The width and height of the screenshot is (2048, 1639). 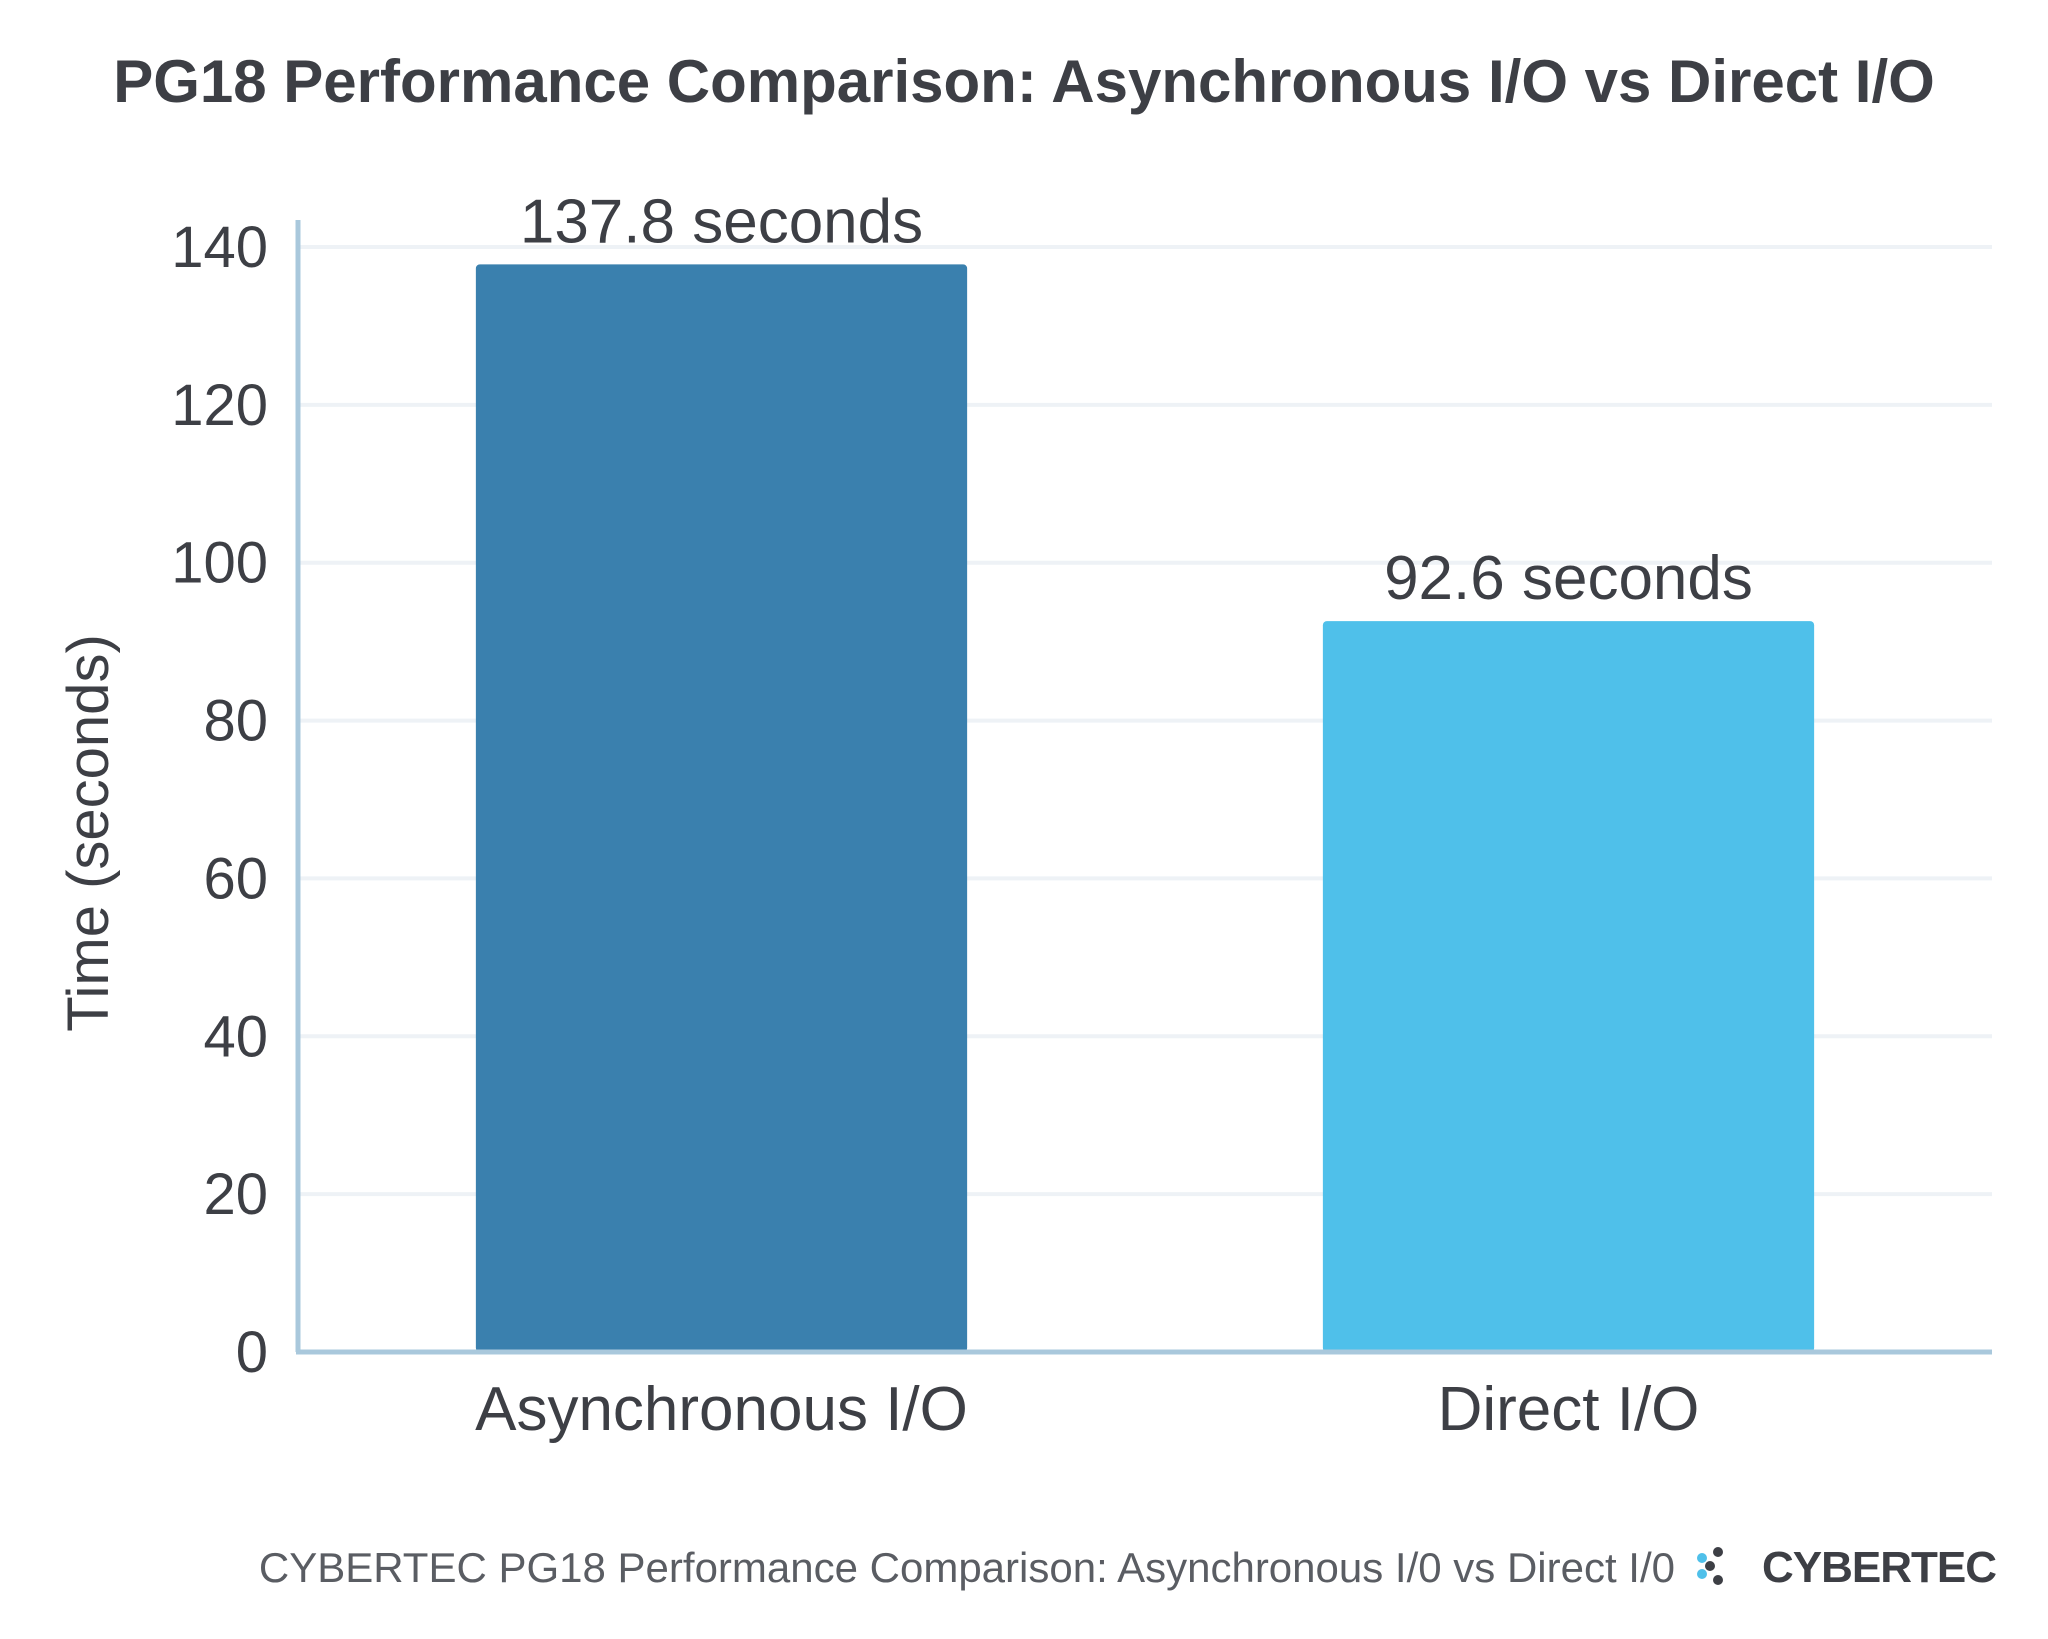 What do you see at coordinates (1569, 1409) in the screenshot?
I see `x-category-label: Direct I/O` at bounding box center [1569, 1409].